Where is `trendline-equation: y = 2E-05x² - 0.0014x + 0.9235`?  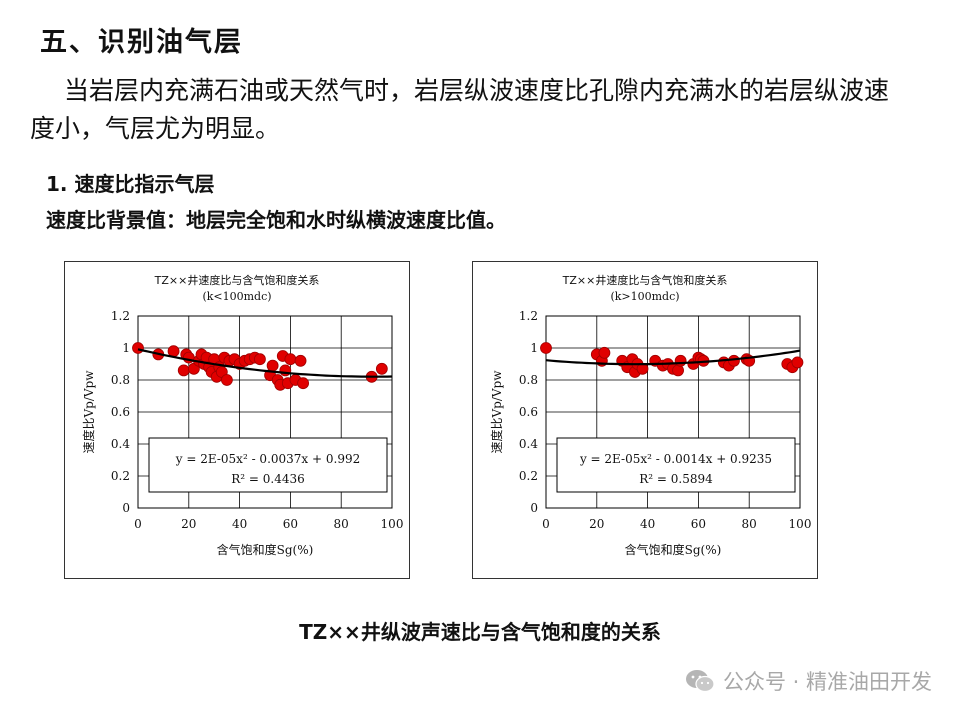
trendline-equation: y = 2E-05x² - 0.0014x + 0.9235 is located at coordinates (675, 459).